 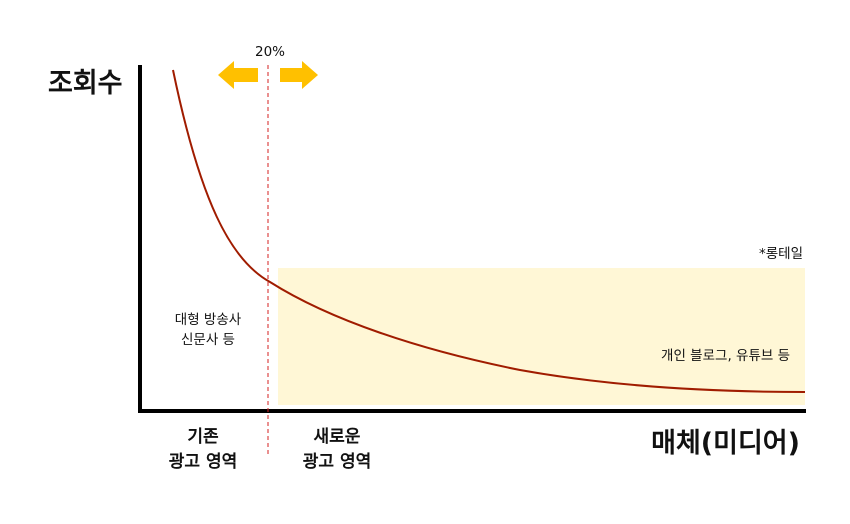 I want to click on long-tail-caption: 개인 블로그, 유튜브 등, so click(x=725, y=356).